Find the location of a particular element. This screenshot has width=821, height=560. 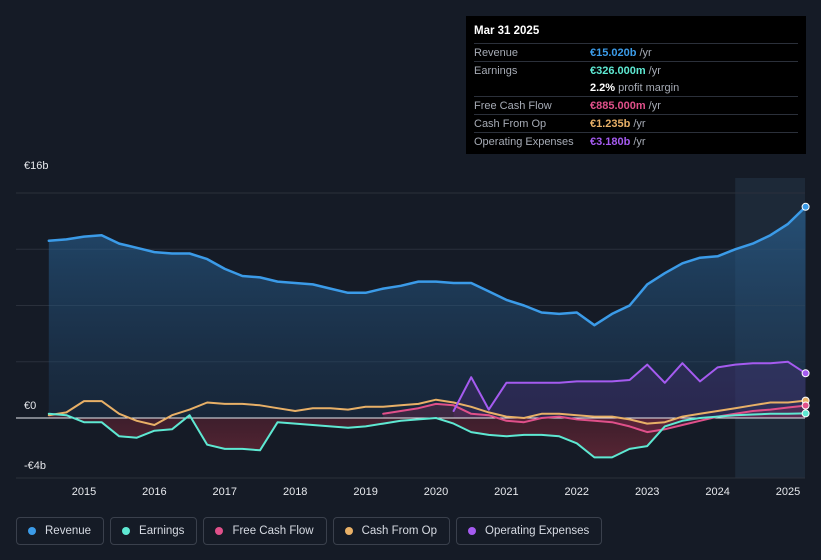

y-tick-bottom: -€4b is located at coordinates (35, 466).